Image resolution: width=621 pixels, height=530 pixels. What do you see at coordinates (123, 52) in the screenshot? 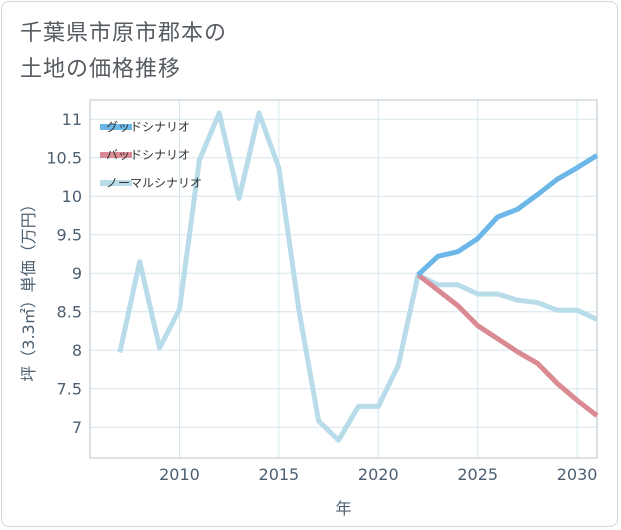
I see `chart-title: 千葉県市原市郡本の 土地の価格推移` at bounding box center [123, 52].